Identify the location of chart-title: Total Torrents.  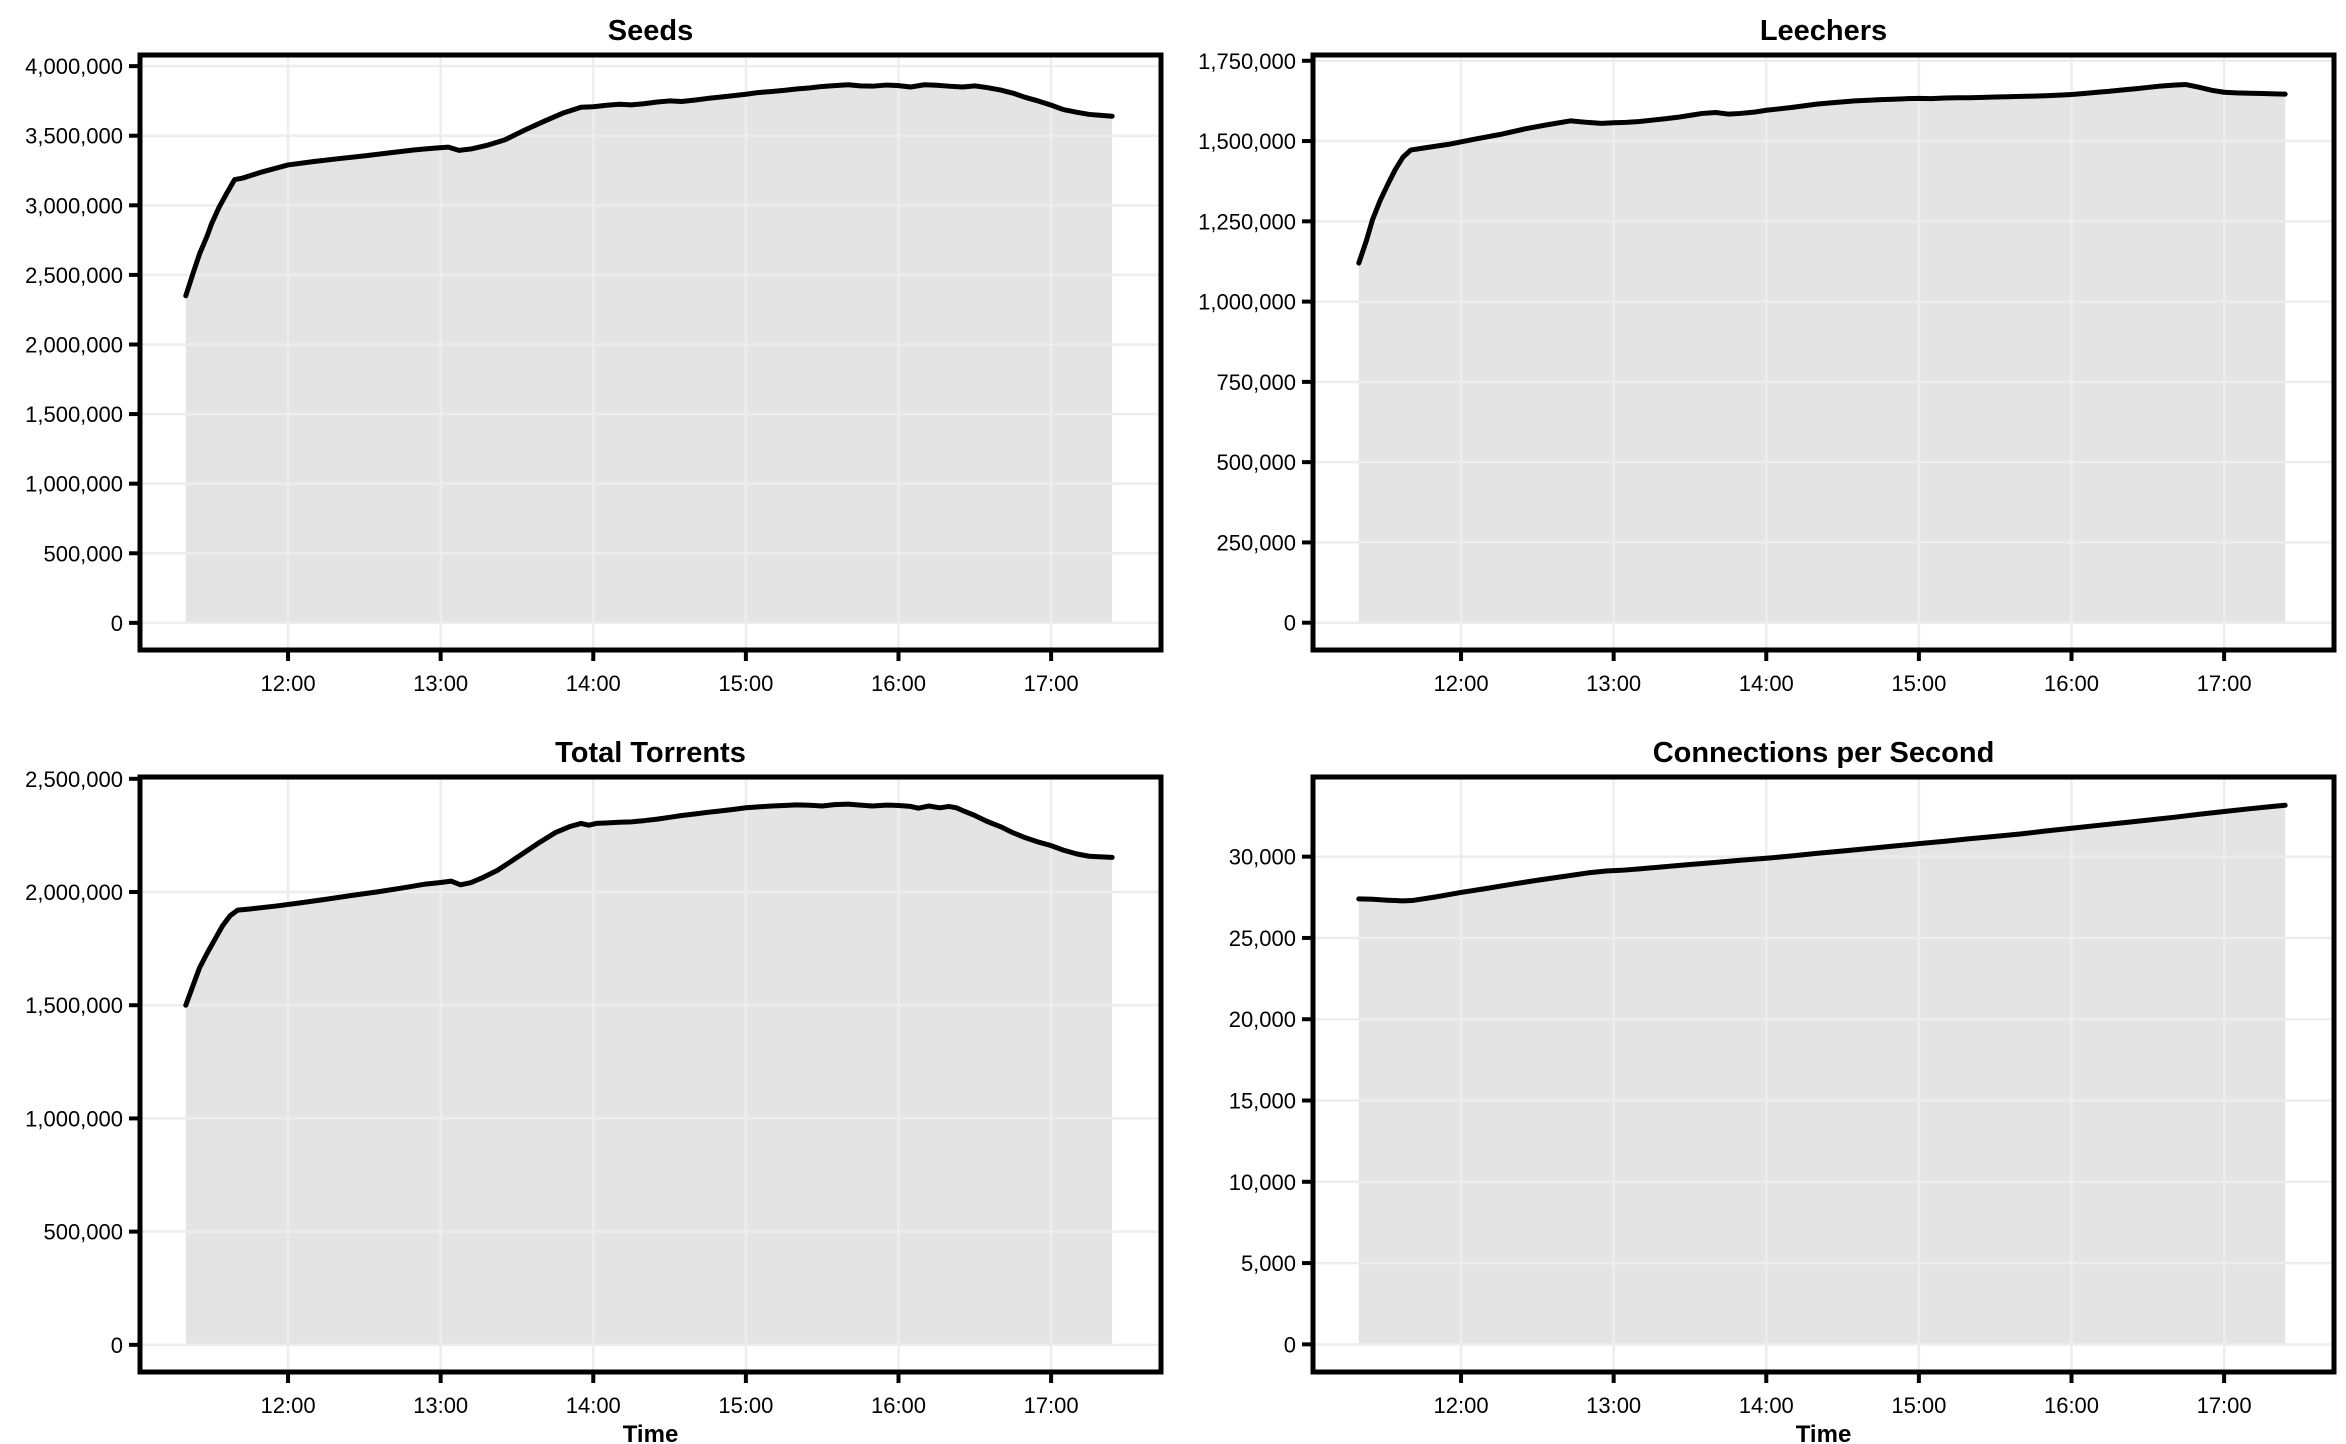
(650, 753).